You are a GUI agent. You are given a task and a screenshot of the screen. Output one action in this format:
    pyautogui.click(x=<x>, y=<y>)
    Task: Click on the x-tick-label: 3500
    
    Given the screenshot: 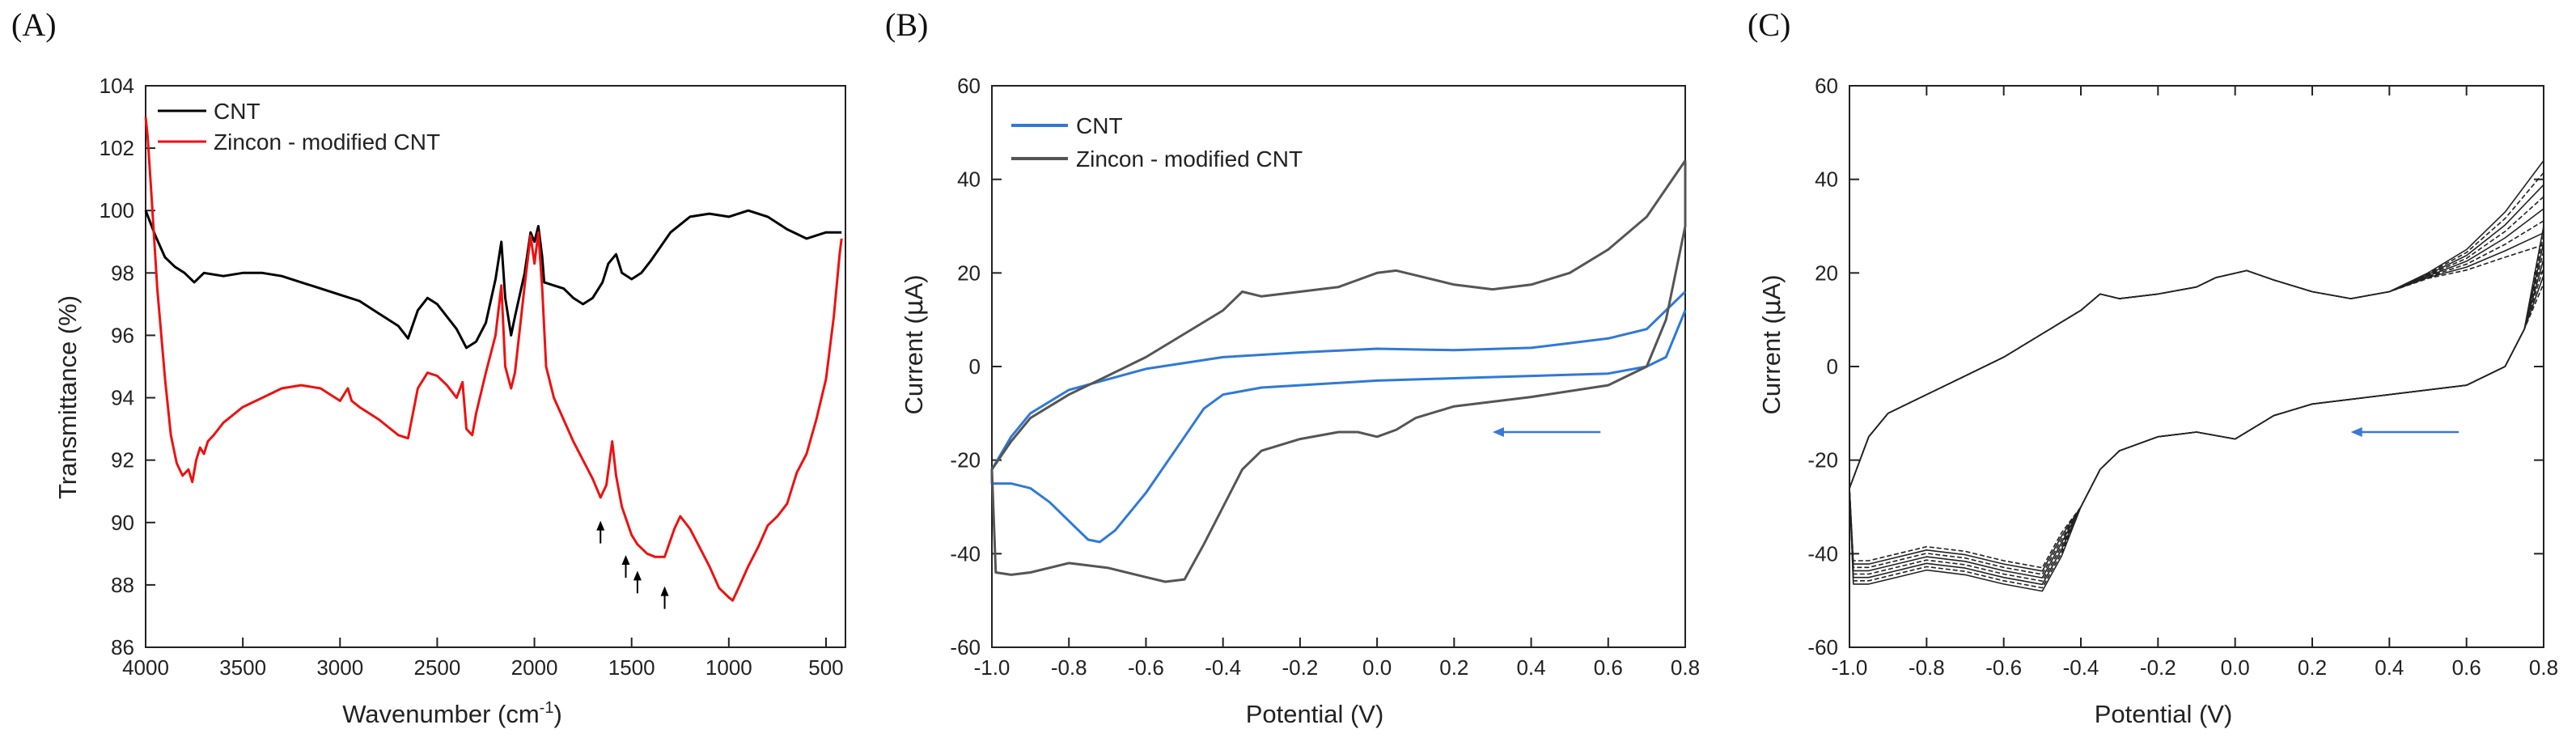 What is the action you would take?
    pyautogui.click(x=242, y=667)
    